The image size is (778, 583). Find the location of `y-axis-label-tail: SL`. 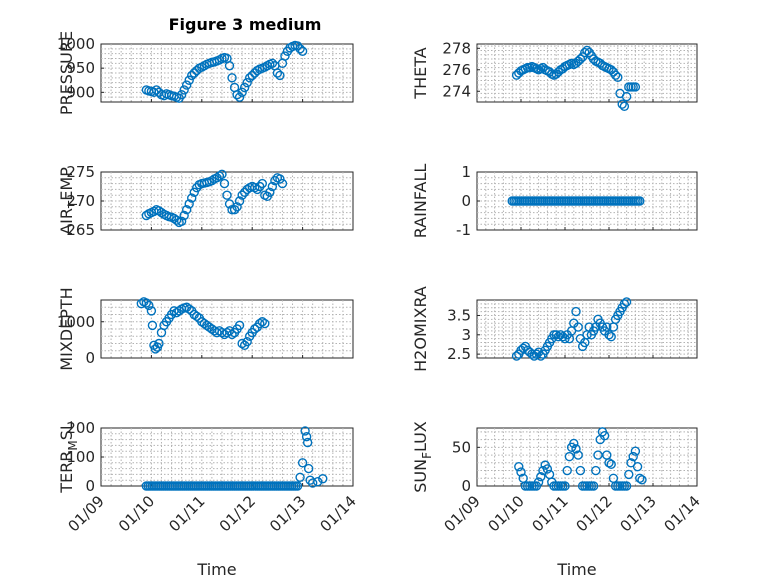

y-axis-label-tail: SL is located at coordinates (66, 430).